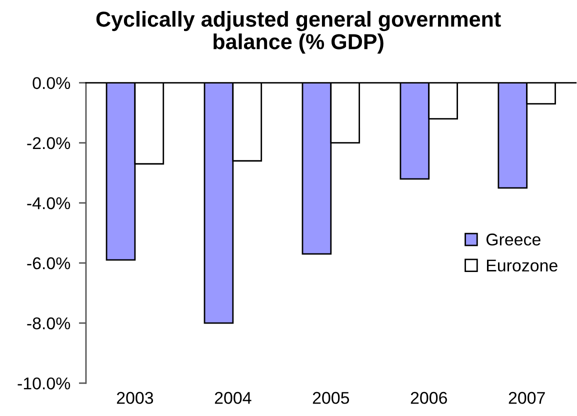 The width and height of the screenshot is (577, 416). I want to click on x-tick-label: 2005, so click(331, 398).